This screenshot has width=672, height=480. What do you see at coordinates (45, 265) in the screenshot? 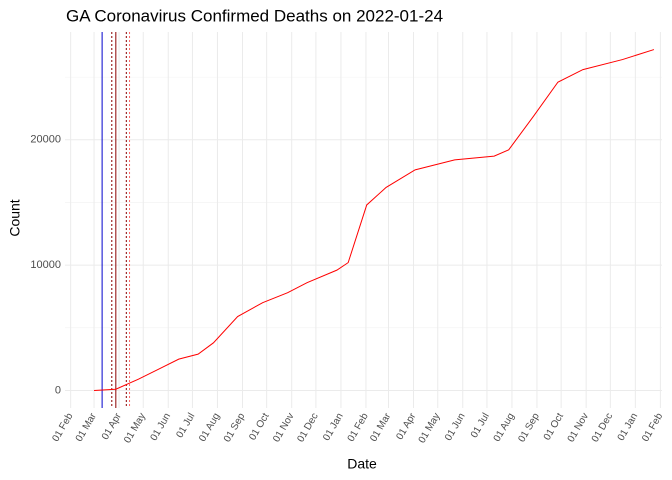
I see `y-tick-label: 10000` at bounding box center [45, 265].